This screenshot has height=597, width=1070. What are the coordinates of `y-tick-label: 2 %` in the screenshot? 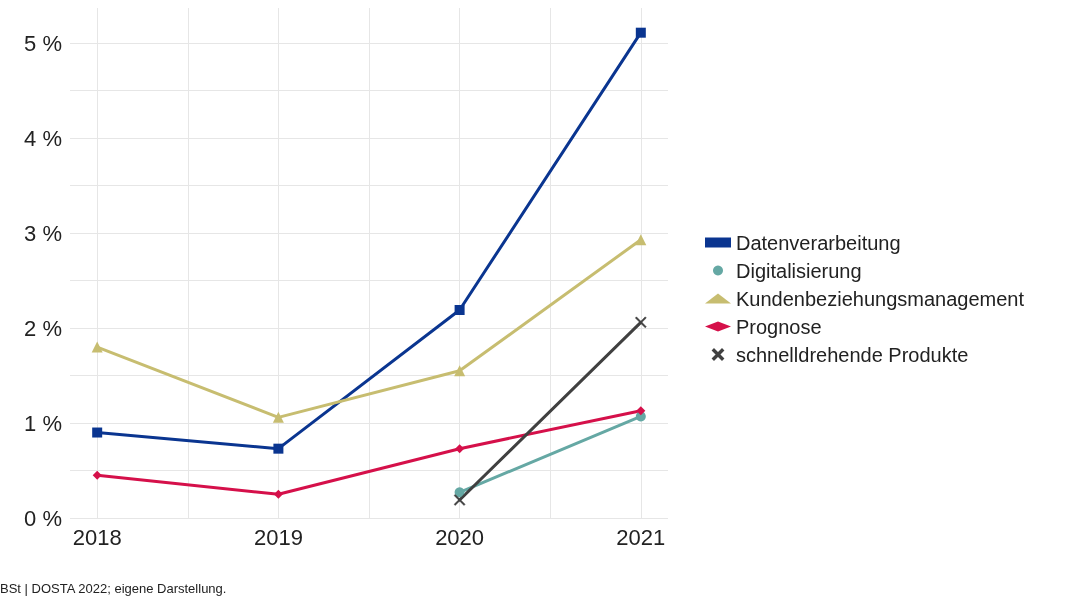 It's located at (43, 328).